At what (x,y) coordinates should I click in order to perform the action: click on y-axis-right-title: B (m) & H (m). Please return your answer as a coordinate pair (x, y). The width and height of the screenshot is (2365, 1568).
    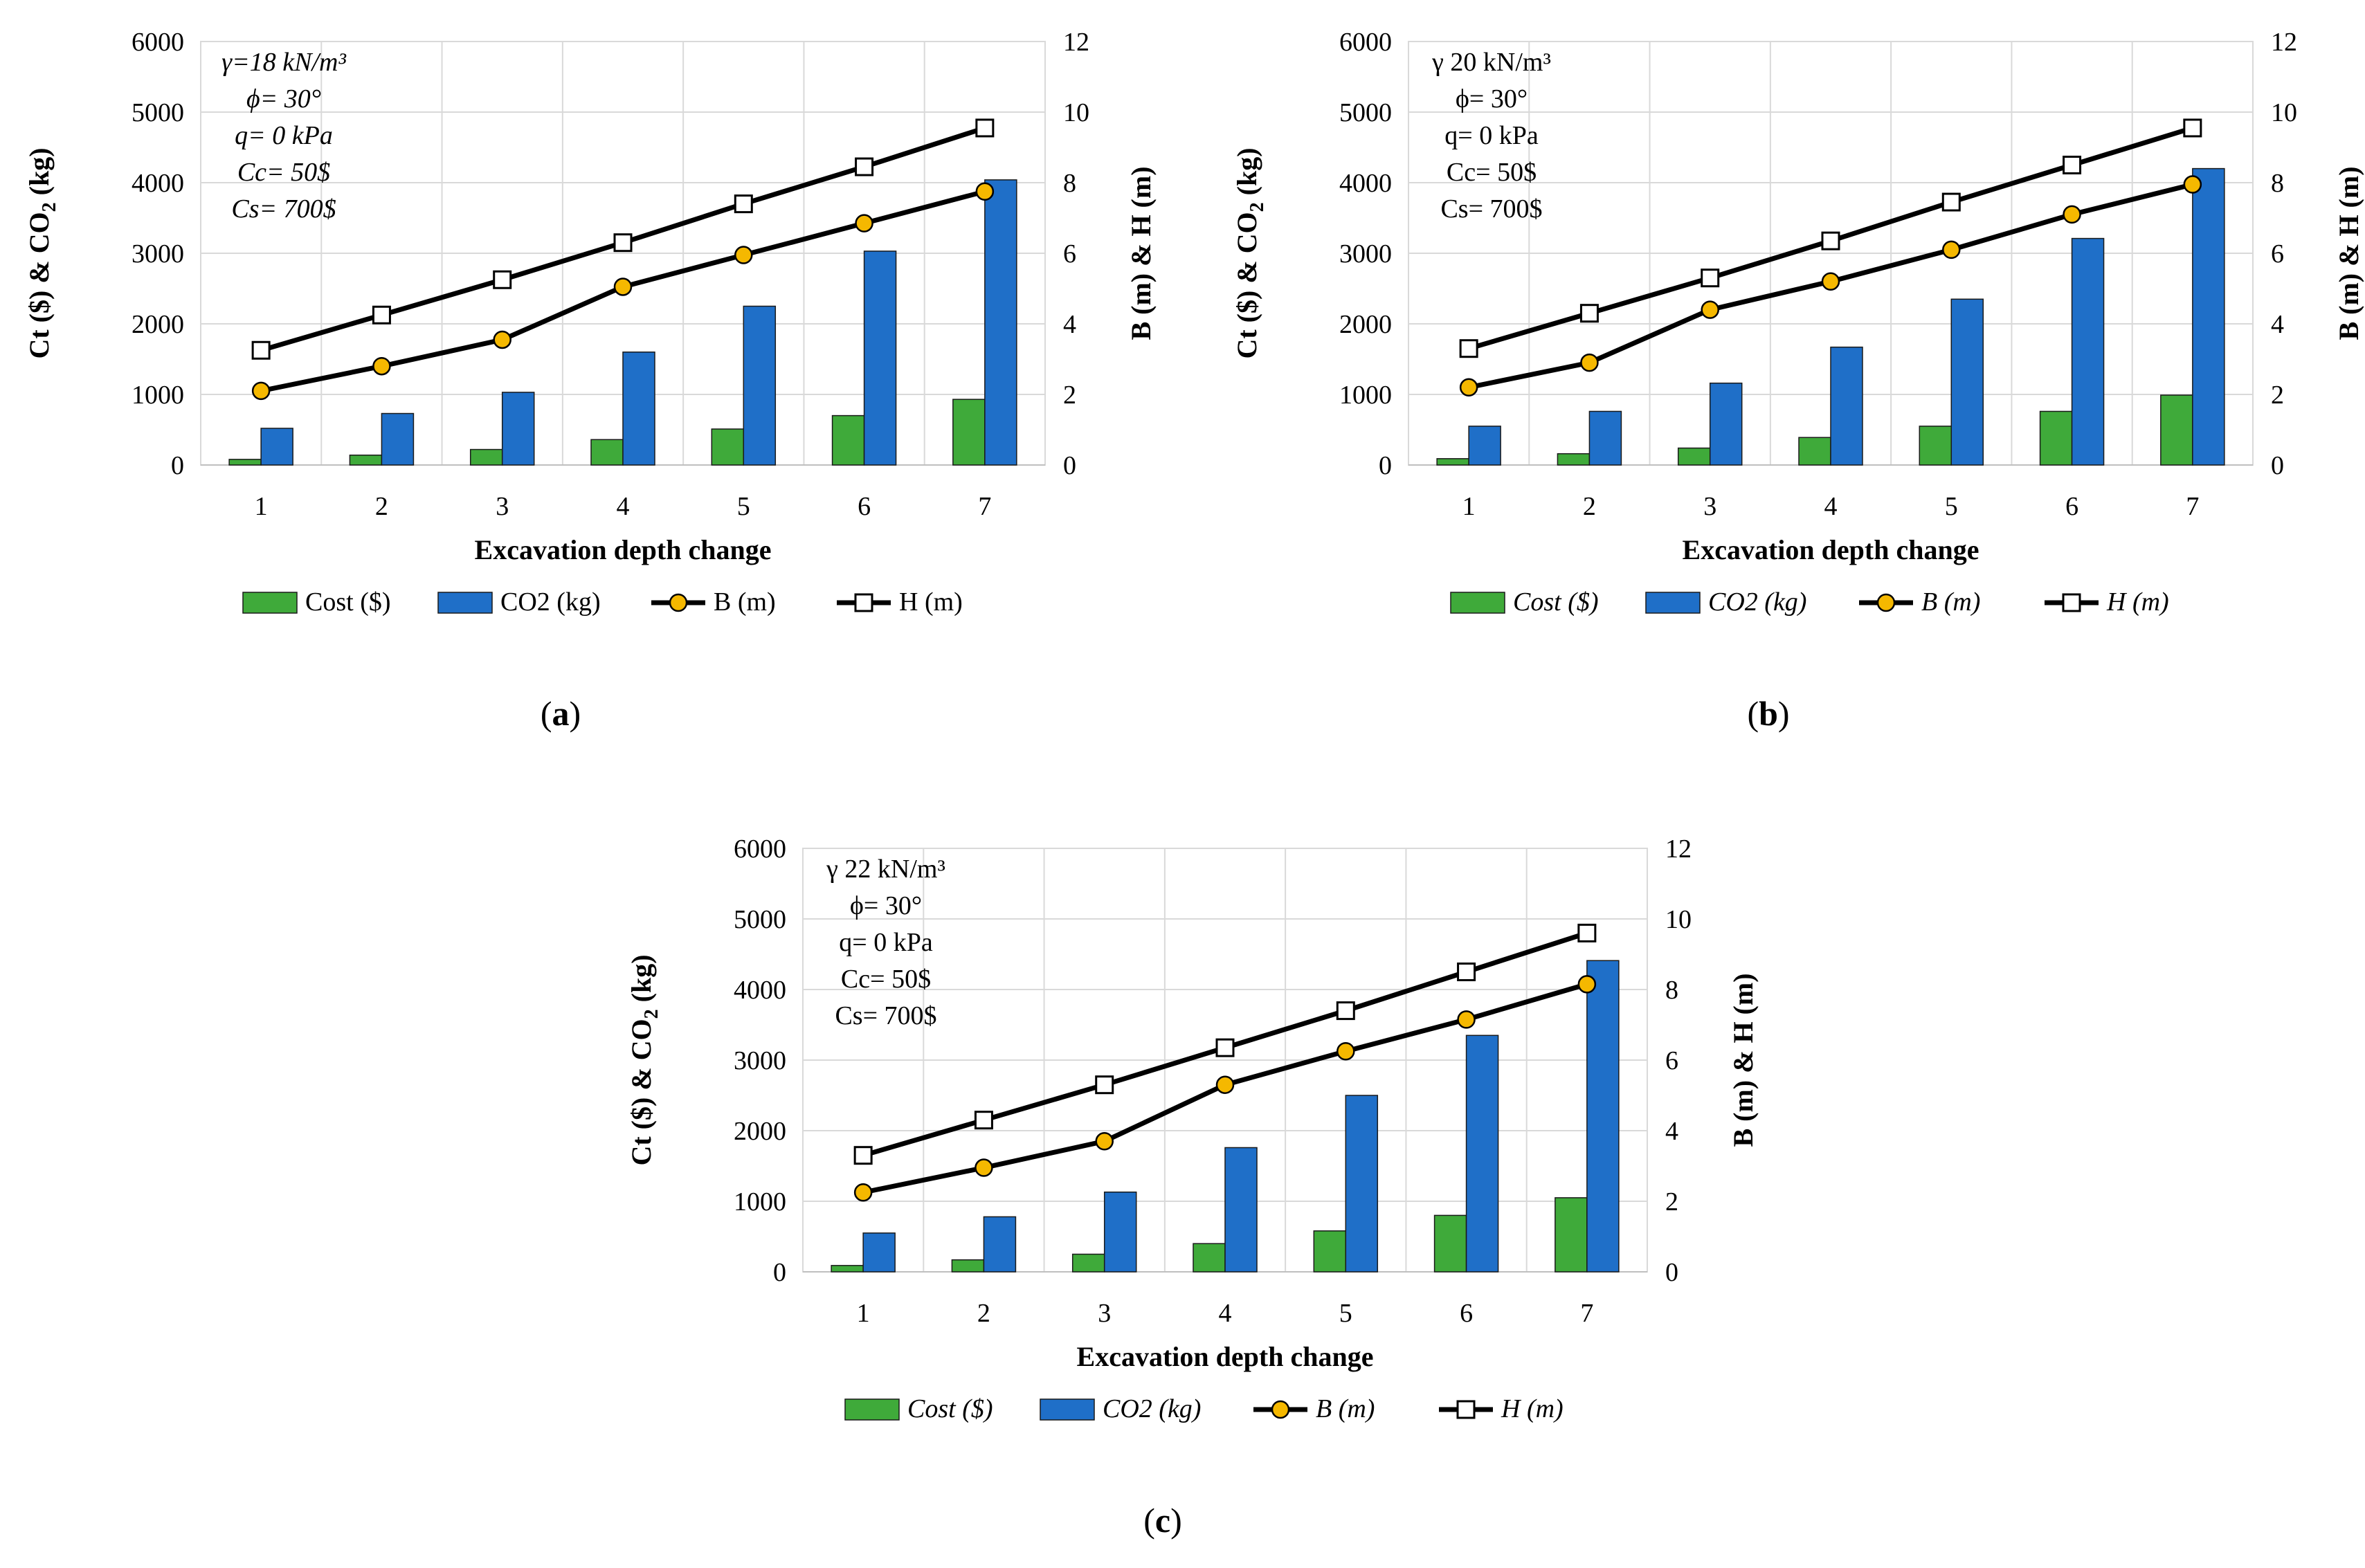
    Looking at the image, I should click on (1743, 1060).